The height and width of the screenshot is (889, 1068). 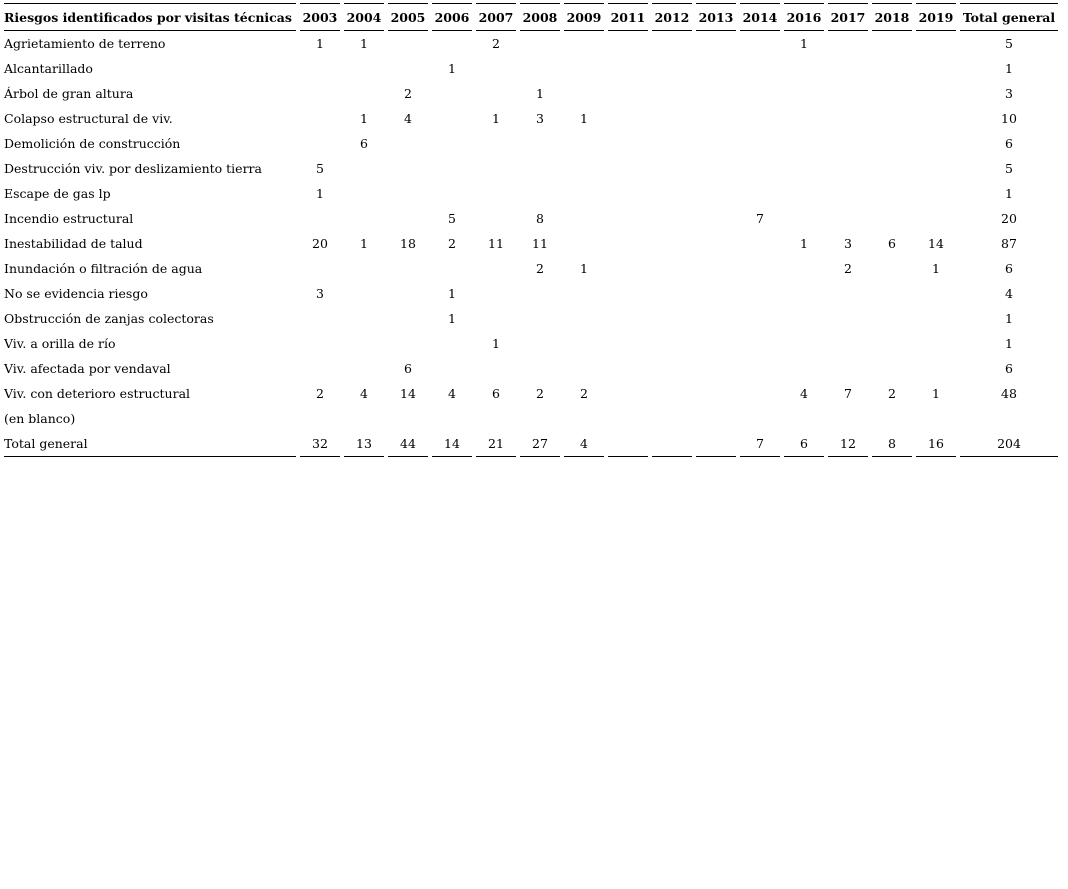 What do you see at coordinates (584, 444) in the screenshot?
I see `total-cell-value: 4` at bounding box center [584, 444].